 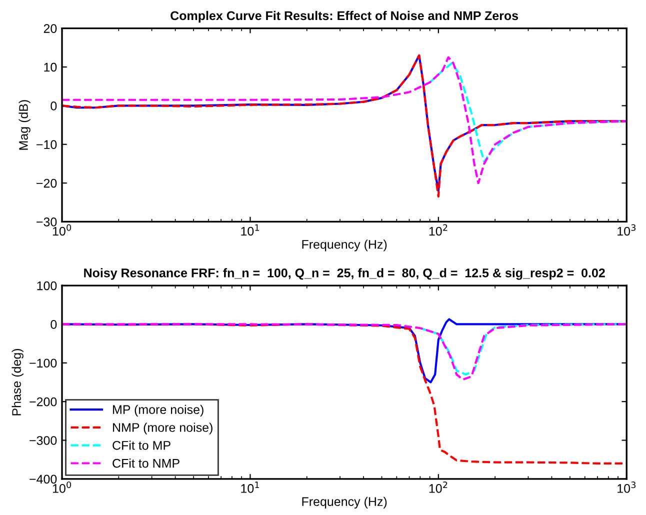 What do you see at coordinates (146, 463) in the screenshot?
I see `legend-label: CFit to NMP` at bounding box center [146, 463].